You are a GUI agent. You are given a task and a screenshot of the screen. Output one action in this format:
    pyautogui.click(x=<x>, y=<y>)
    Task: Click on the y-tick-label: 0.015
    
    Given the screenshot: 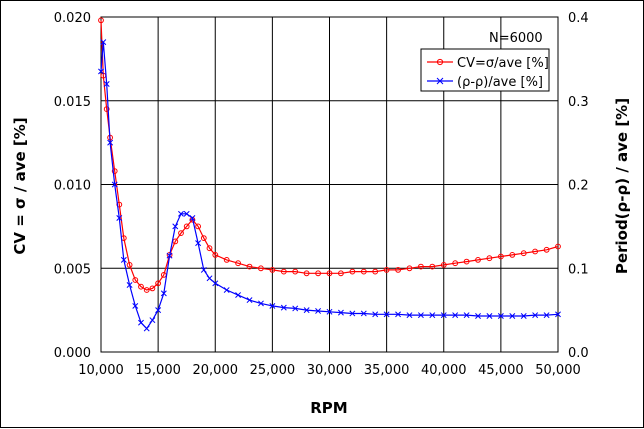 What is the action you would take?
    pyautogui.click(x=72, y=102)
    